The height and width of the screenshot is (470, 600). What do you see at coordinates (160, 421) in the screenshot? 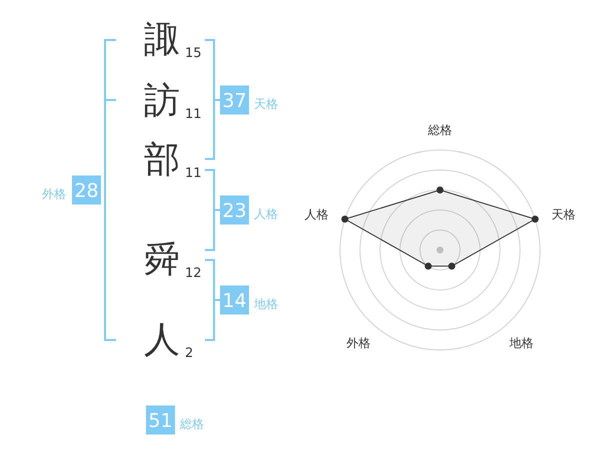
I see `text: 51` at bounding box center [160, 421].